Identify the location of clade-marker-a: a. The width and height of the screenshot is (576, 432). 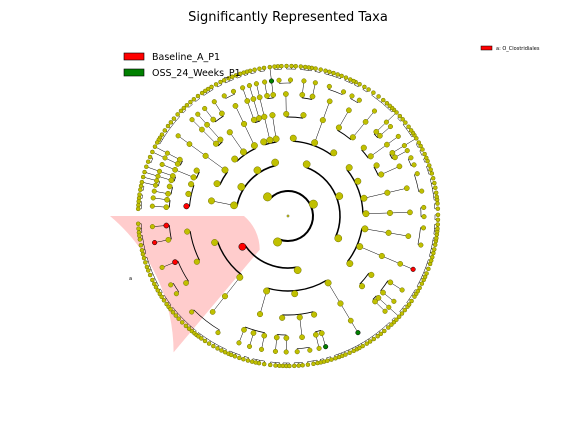
(130, 279).